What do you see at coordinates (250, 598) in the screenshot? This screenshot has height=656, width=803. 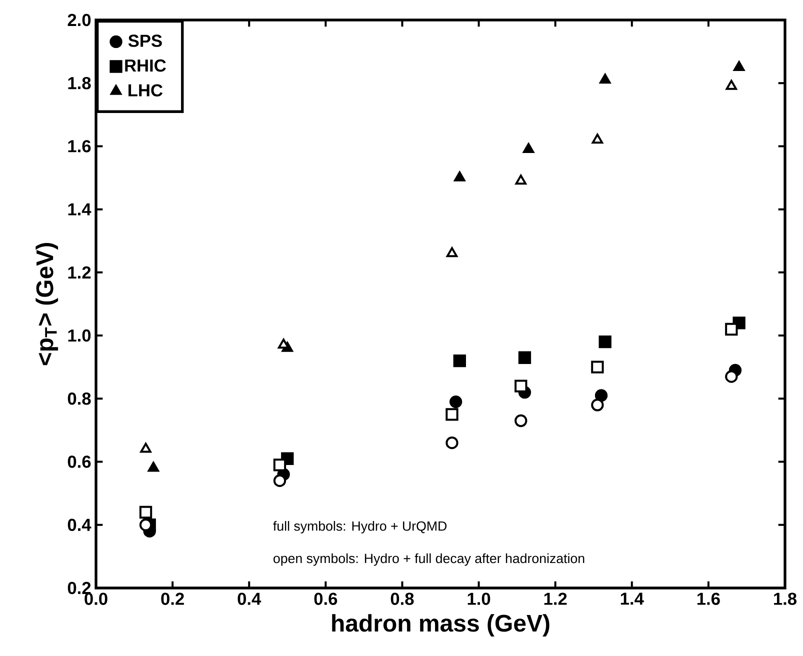 I see `x-tick-label: 0.4` at bounding box center [250, 598].